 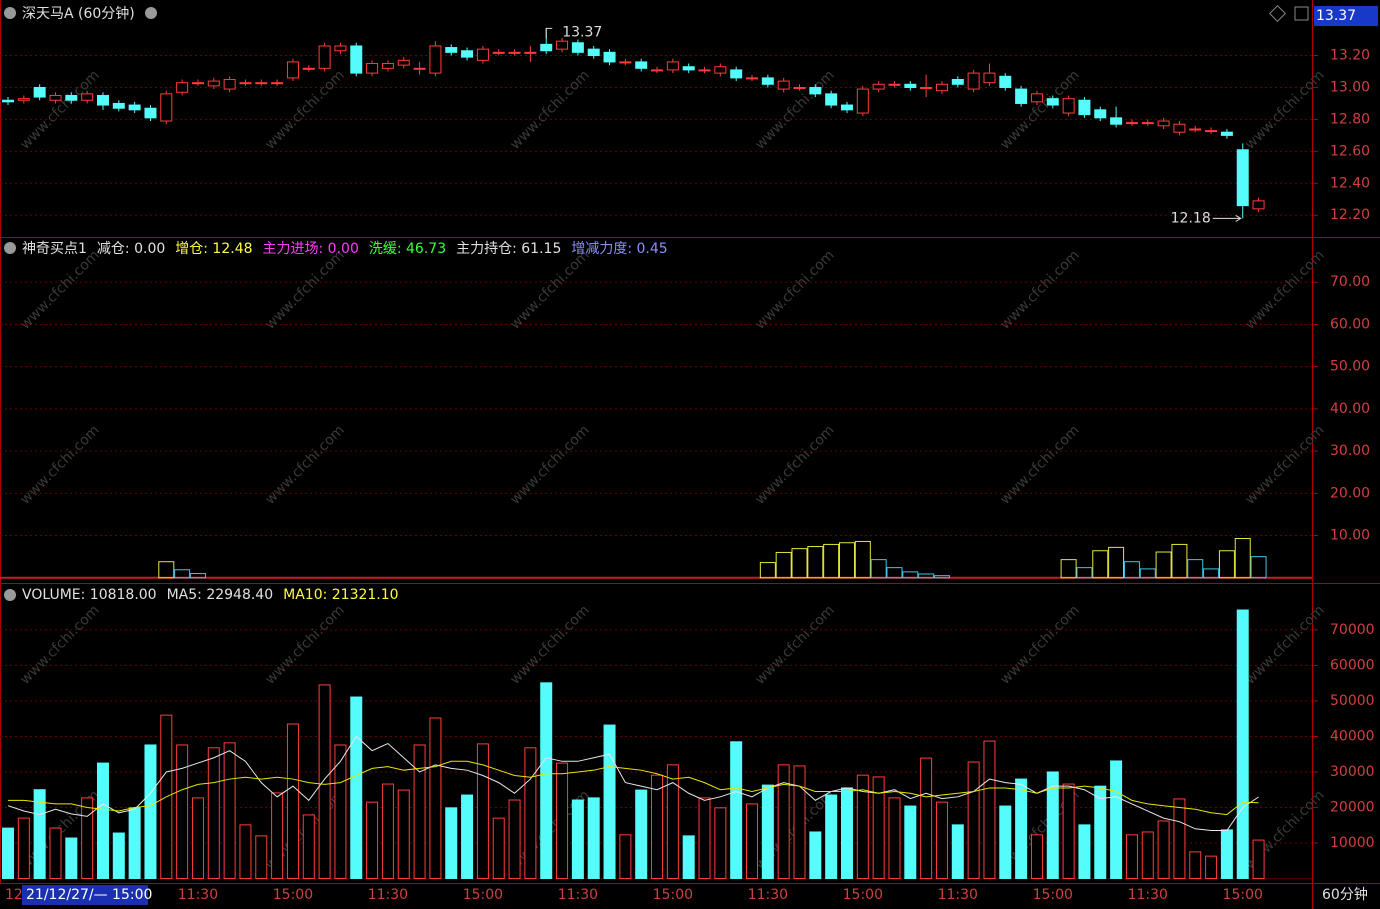 I want to click on x-tick-label: 15:00, so click(x=863, y=895).